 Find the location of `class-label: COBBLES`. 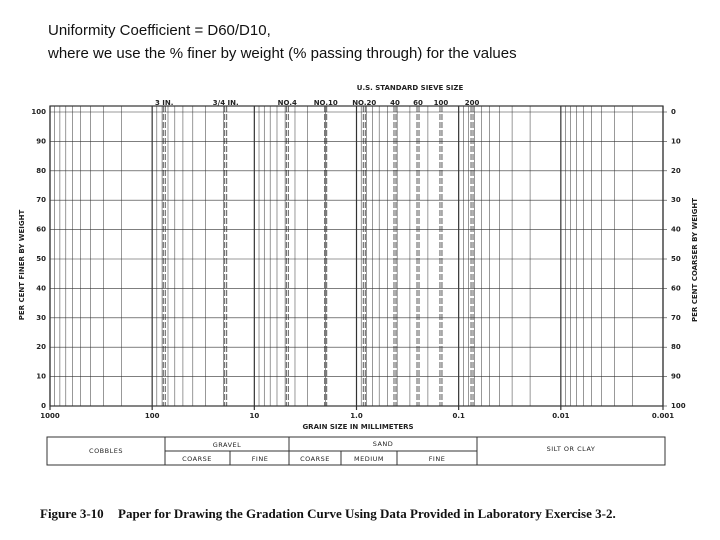

class-label: COBBLES is located at coordinates (106, 451).